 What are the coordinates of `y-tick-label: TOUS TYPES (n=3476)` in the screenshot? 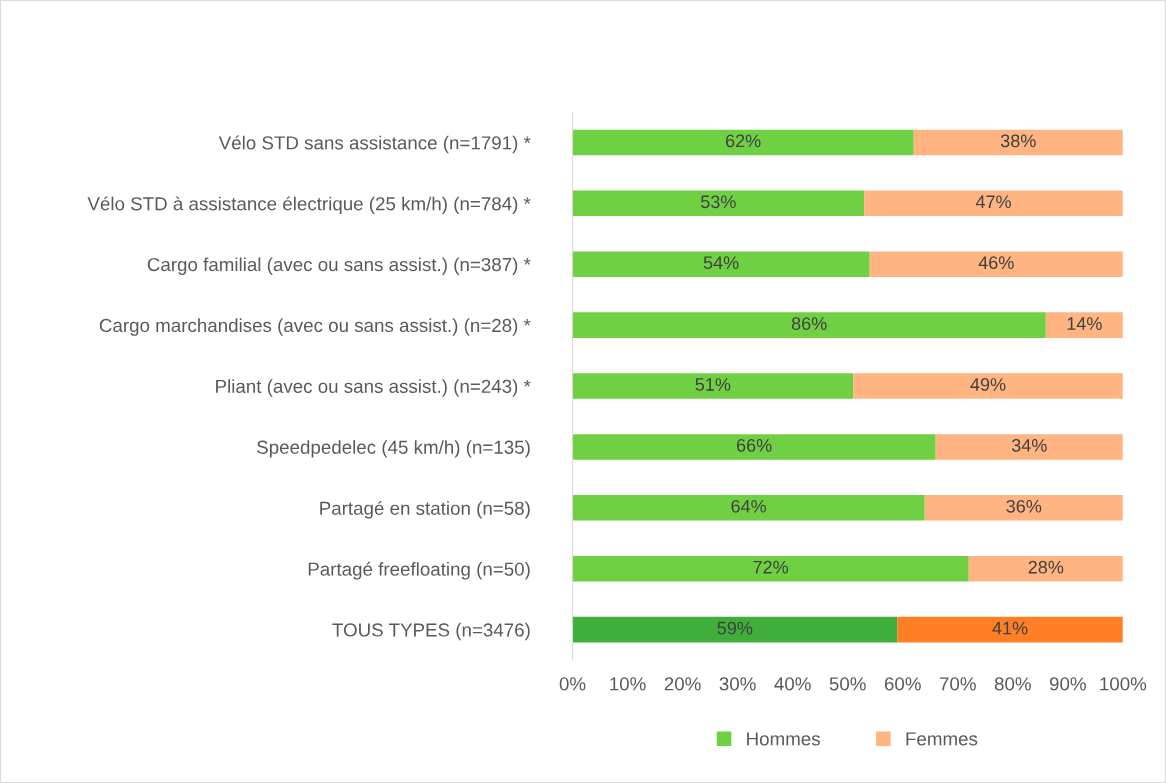 It's located at (431, 631).